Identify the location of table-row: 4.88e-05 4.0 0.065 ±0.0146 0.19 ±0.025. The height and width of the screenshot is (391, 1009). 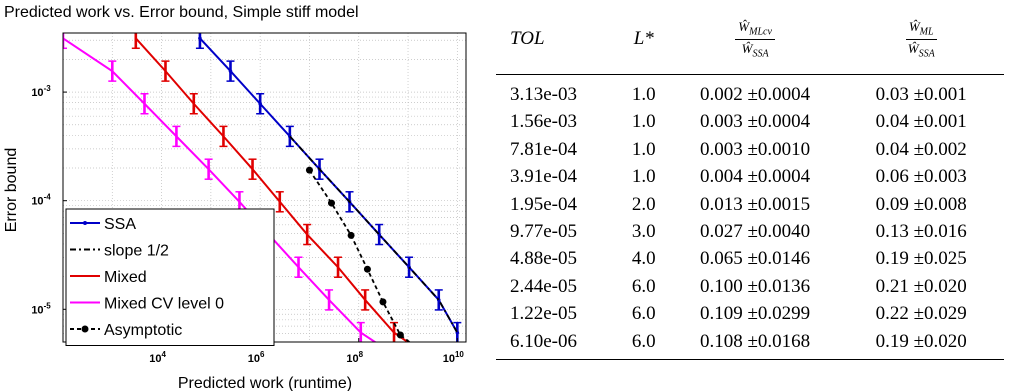
(750, 258).